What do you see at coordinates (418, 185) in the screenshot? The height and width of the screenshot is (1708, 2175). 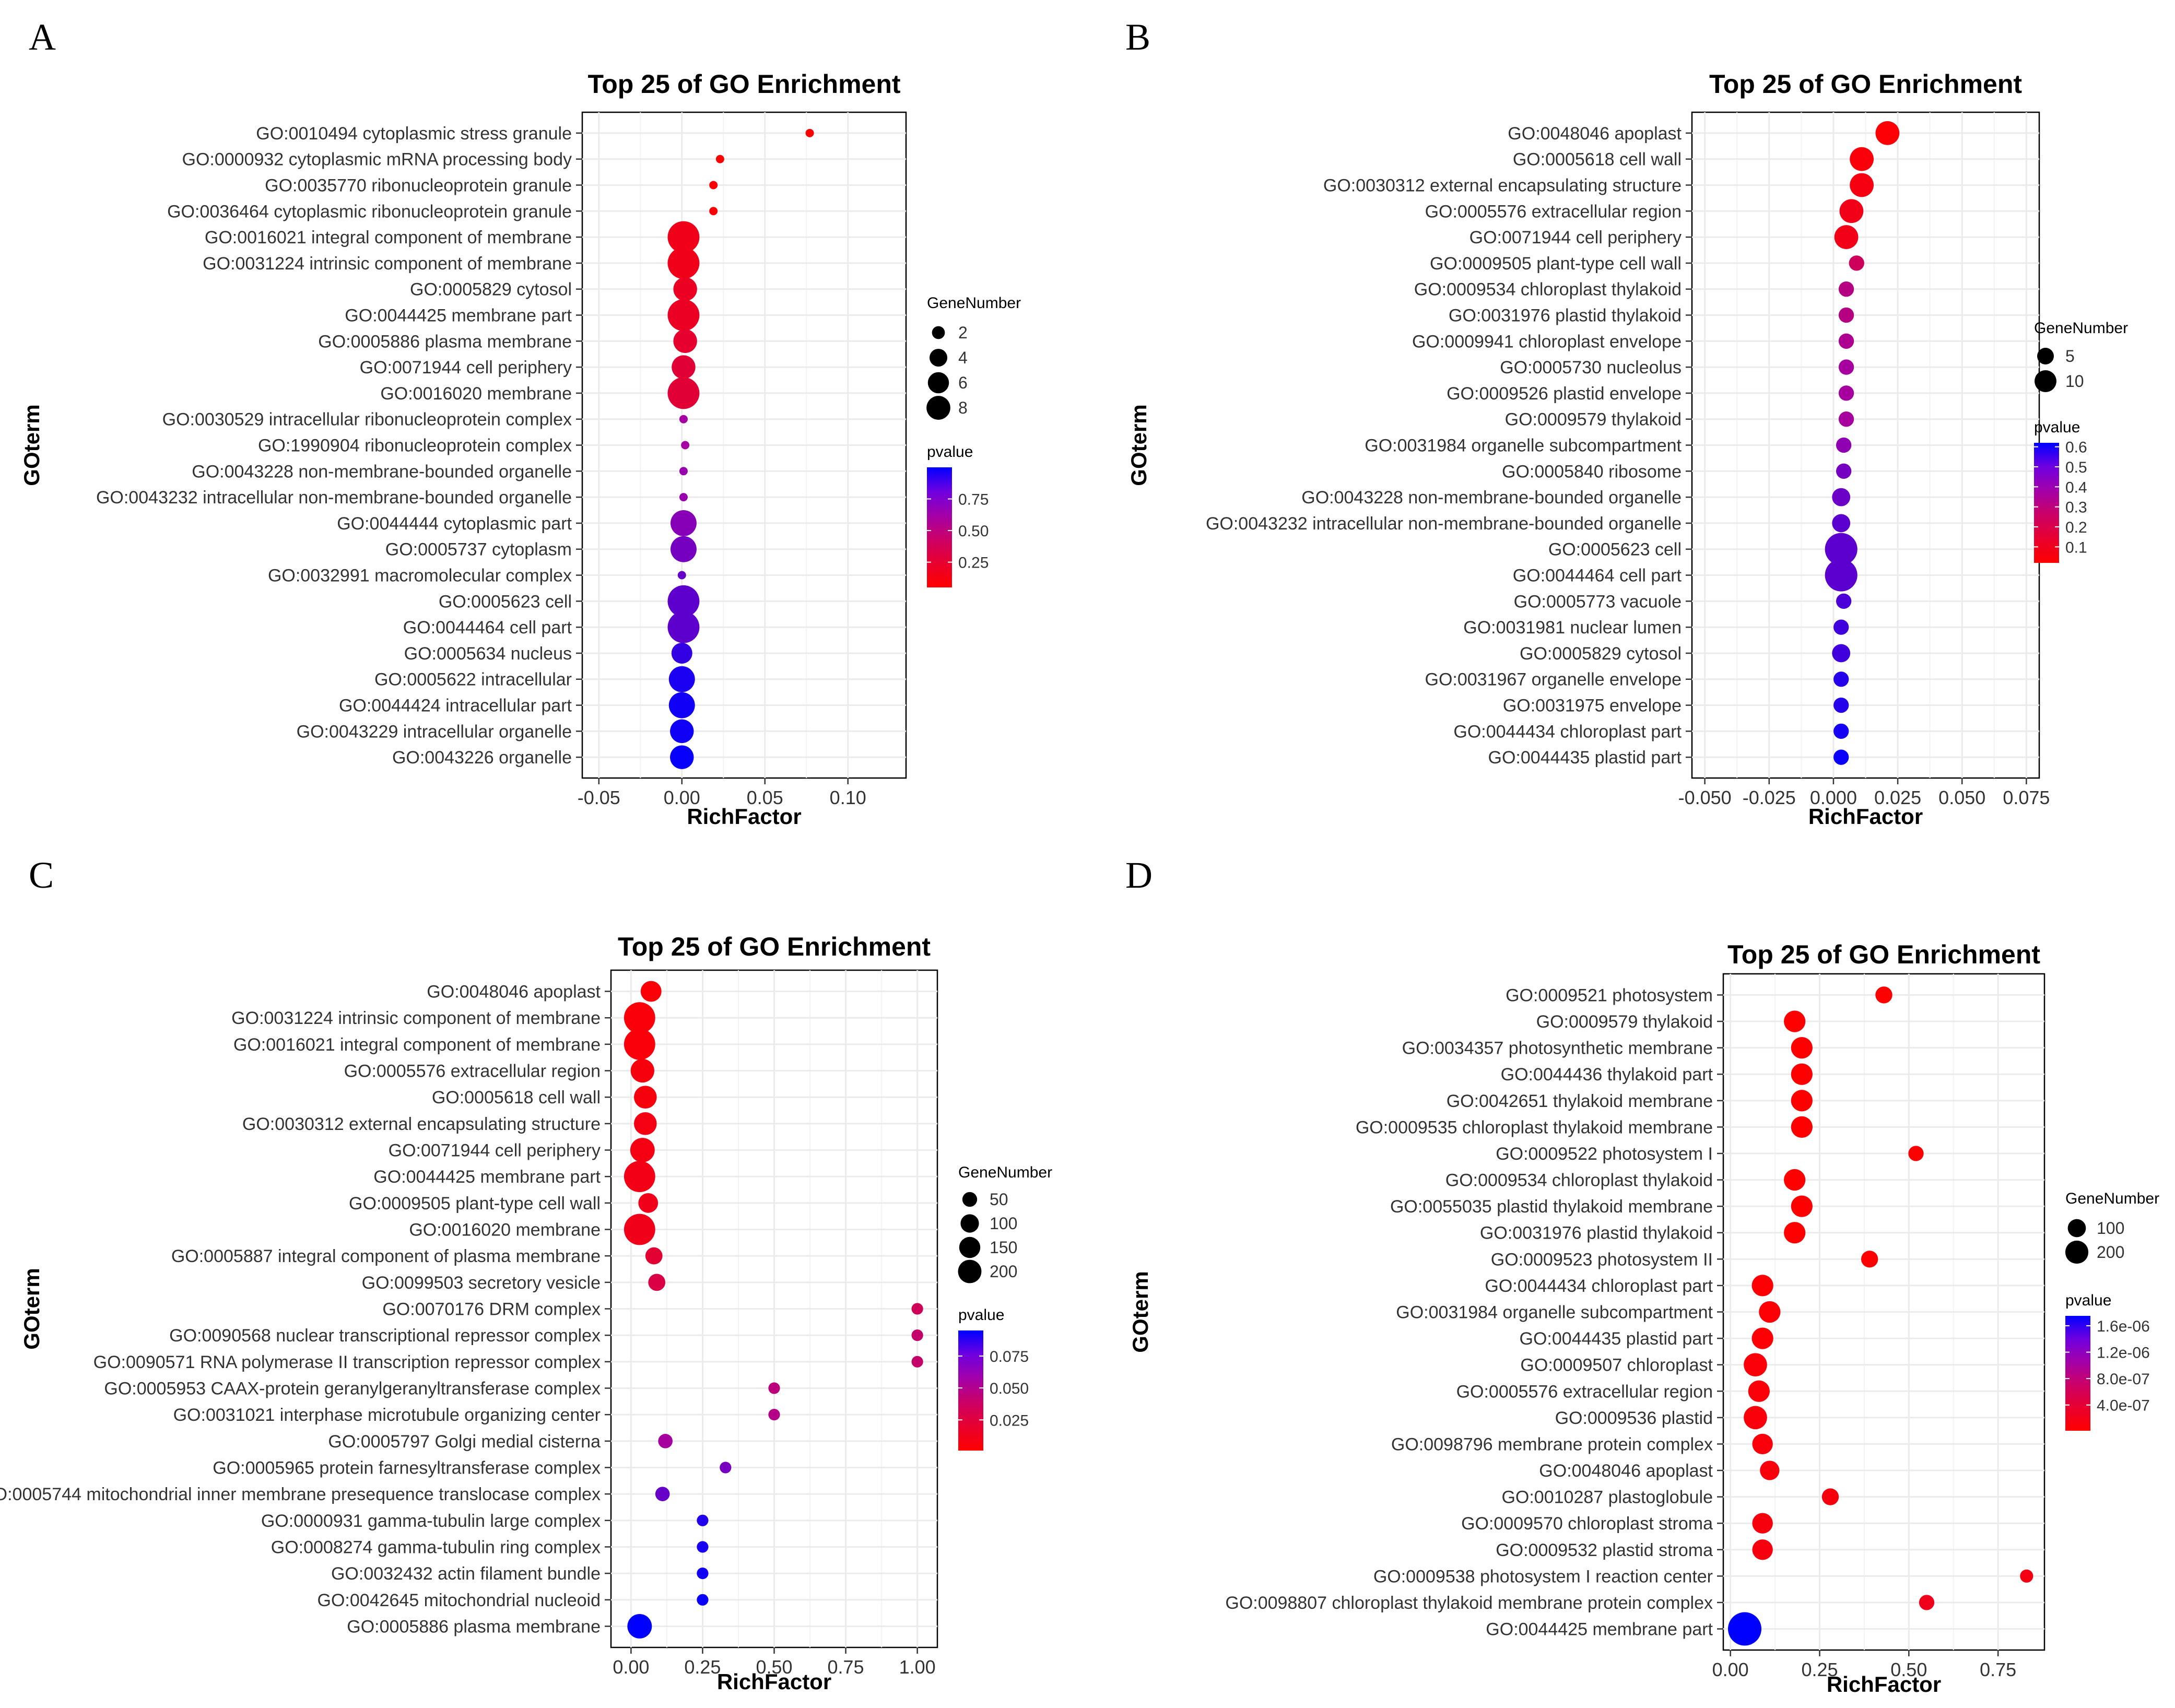 I see `y-tick-label: GO:0035770 ribonucleoprotein granule` at bounding box center [418, 185].